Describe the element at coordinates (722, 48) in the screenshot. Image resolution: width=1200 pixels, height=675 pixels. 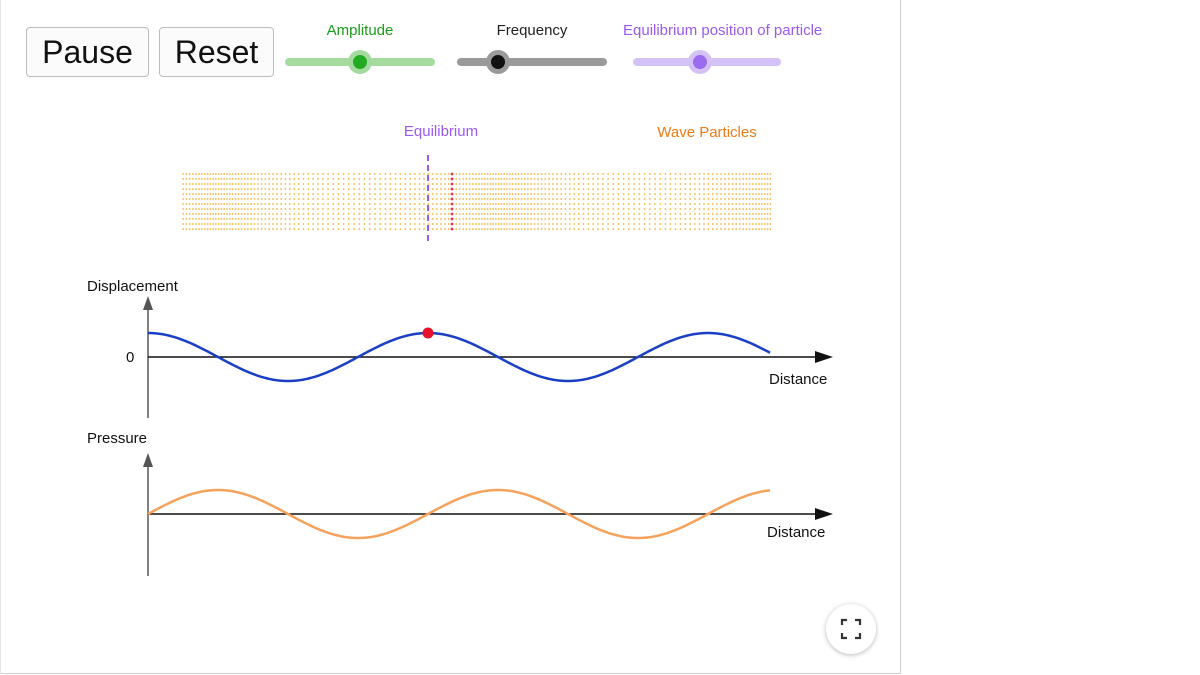
I see `equilibrium-slider: Equilibrium position of particle` at that location.